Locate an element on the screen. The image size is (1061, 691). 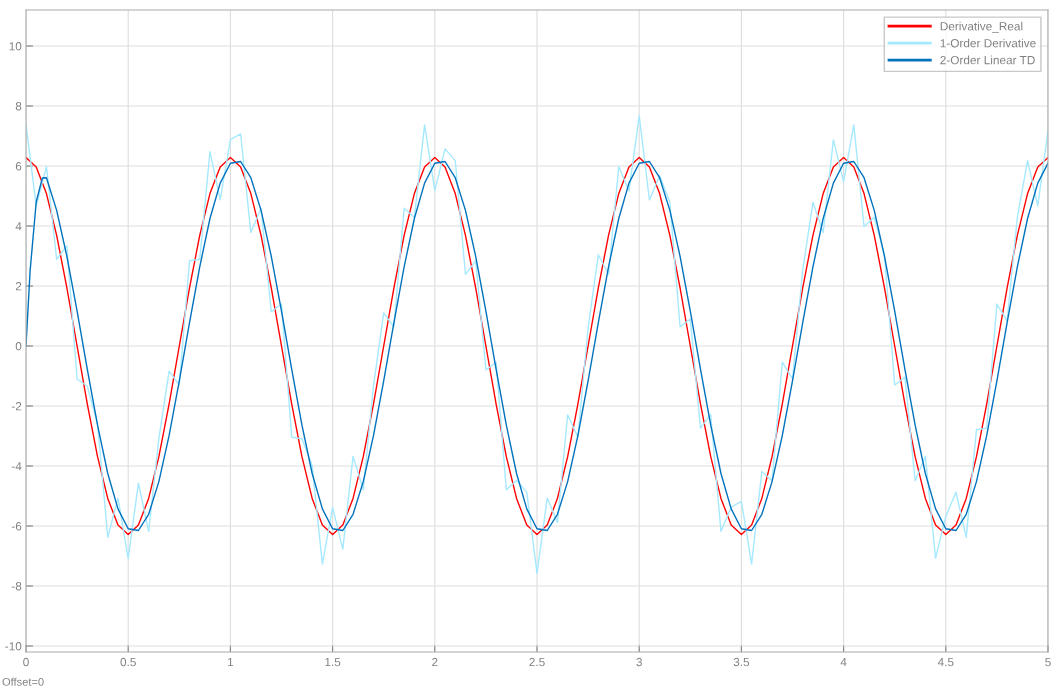
y-tick-label: 10 is located at coordinates (15, 46).